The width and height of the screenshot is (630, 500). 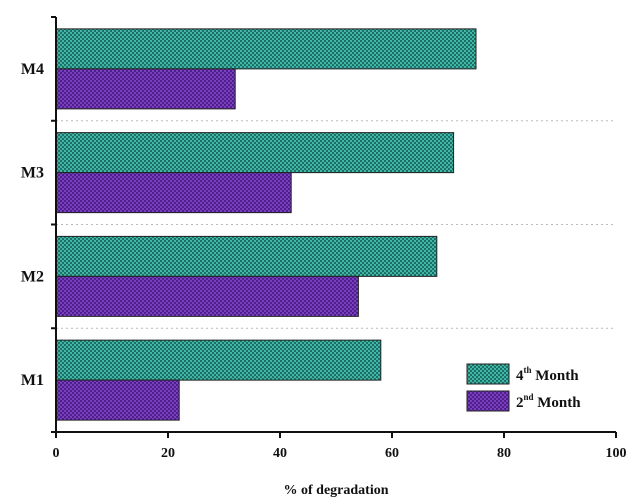 I want to click on x-tick-label: 60, so click(x=392, y=453).